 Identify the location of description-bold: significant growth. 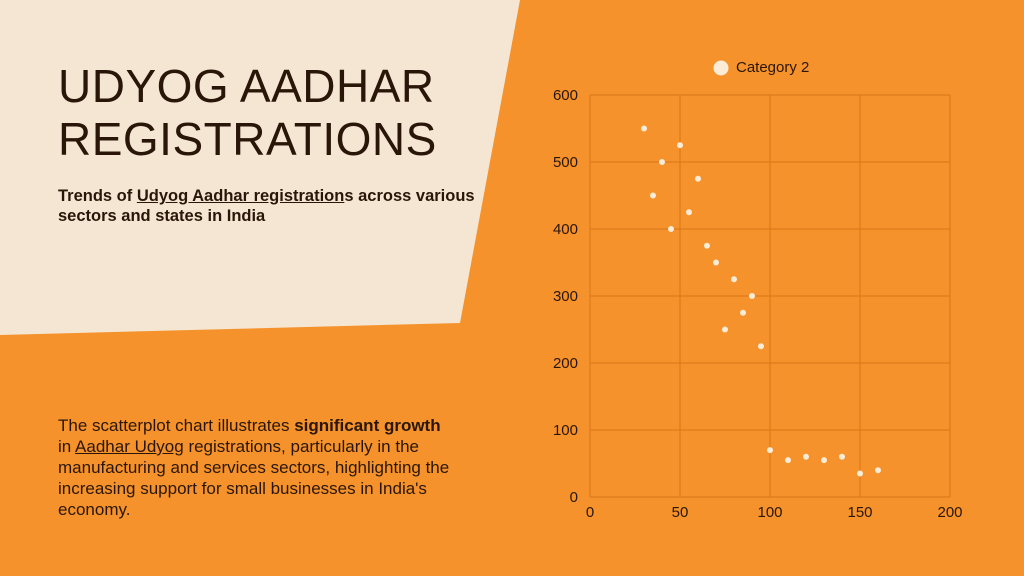
(367, 425).